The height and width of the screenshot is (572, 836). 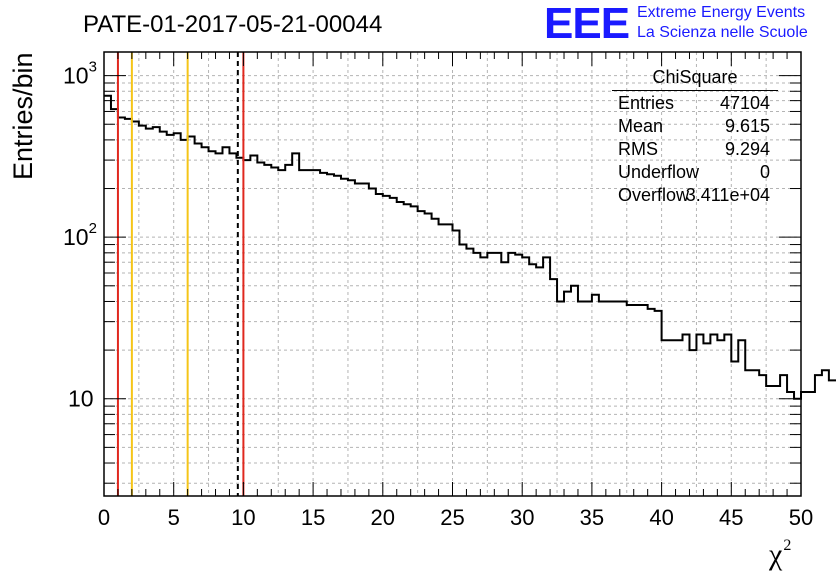 I want to click on stats-row-entries: Entries 47104, so click(x=694, y=104).